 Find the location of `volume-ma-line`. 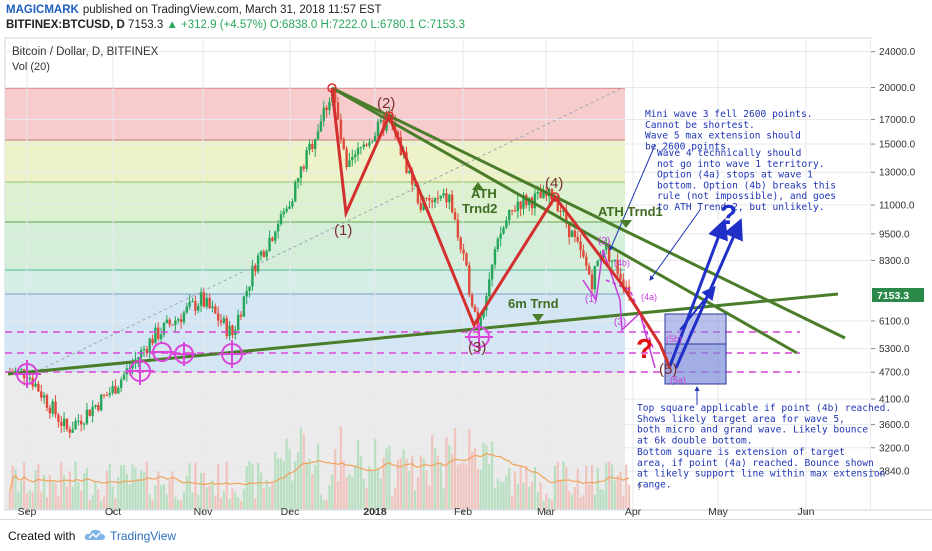

volume-ma-line is located at coordinates (319, 472).